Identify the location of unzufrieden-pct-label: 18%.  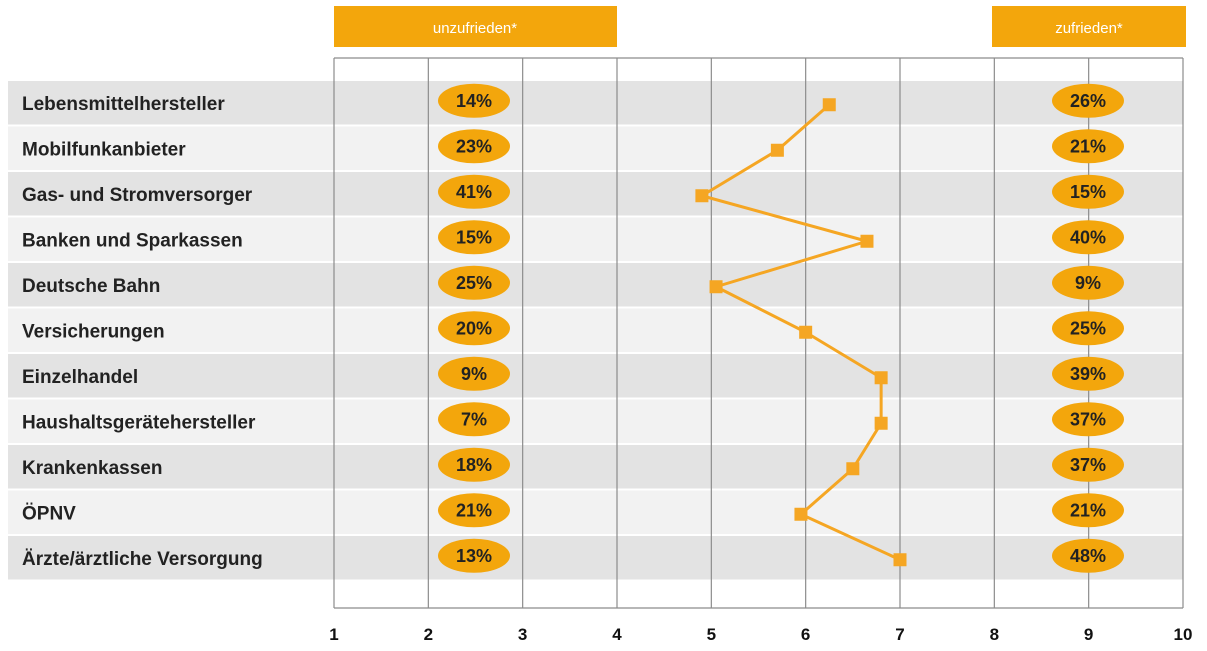
(474, 465).